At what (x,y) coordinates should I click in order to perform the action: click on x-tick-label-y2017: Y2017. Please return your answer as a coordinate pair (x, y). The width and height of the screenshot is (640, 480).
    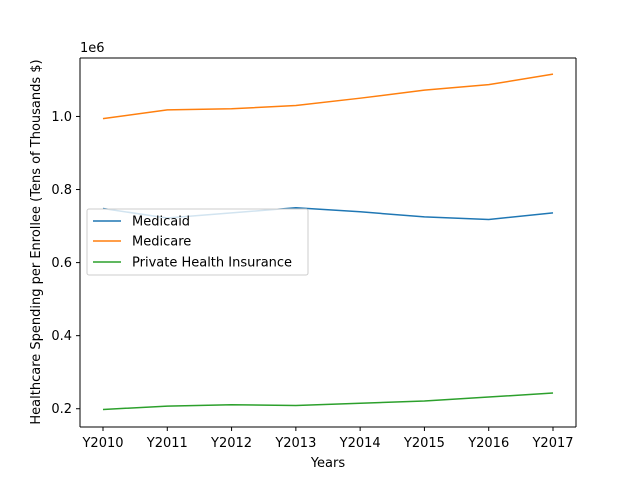
    Looking at the image, I should click on (552, 443).